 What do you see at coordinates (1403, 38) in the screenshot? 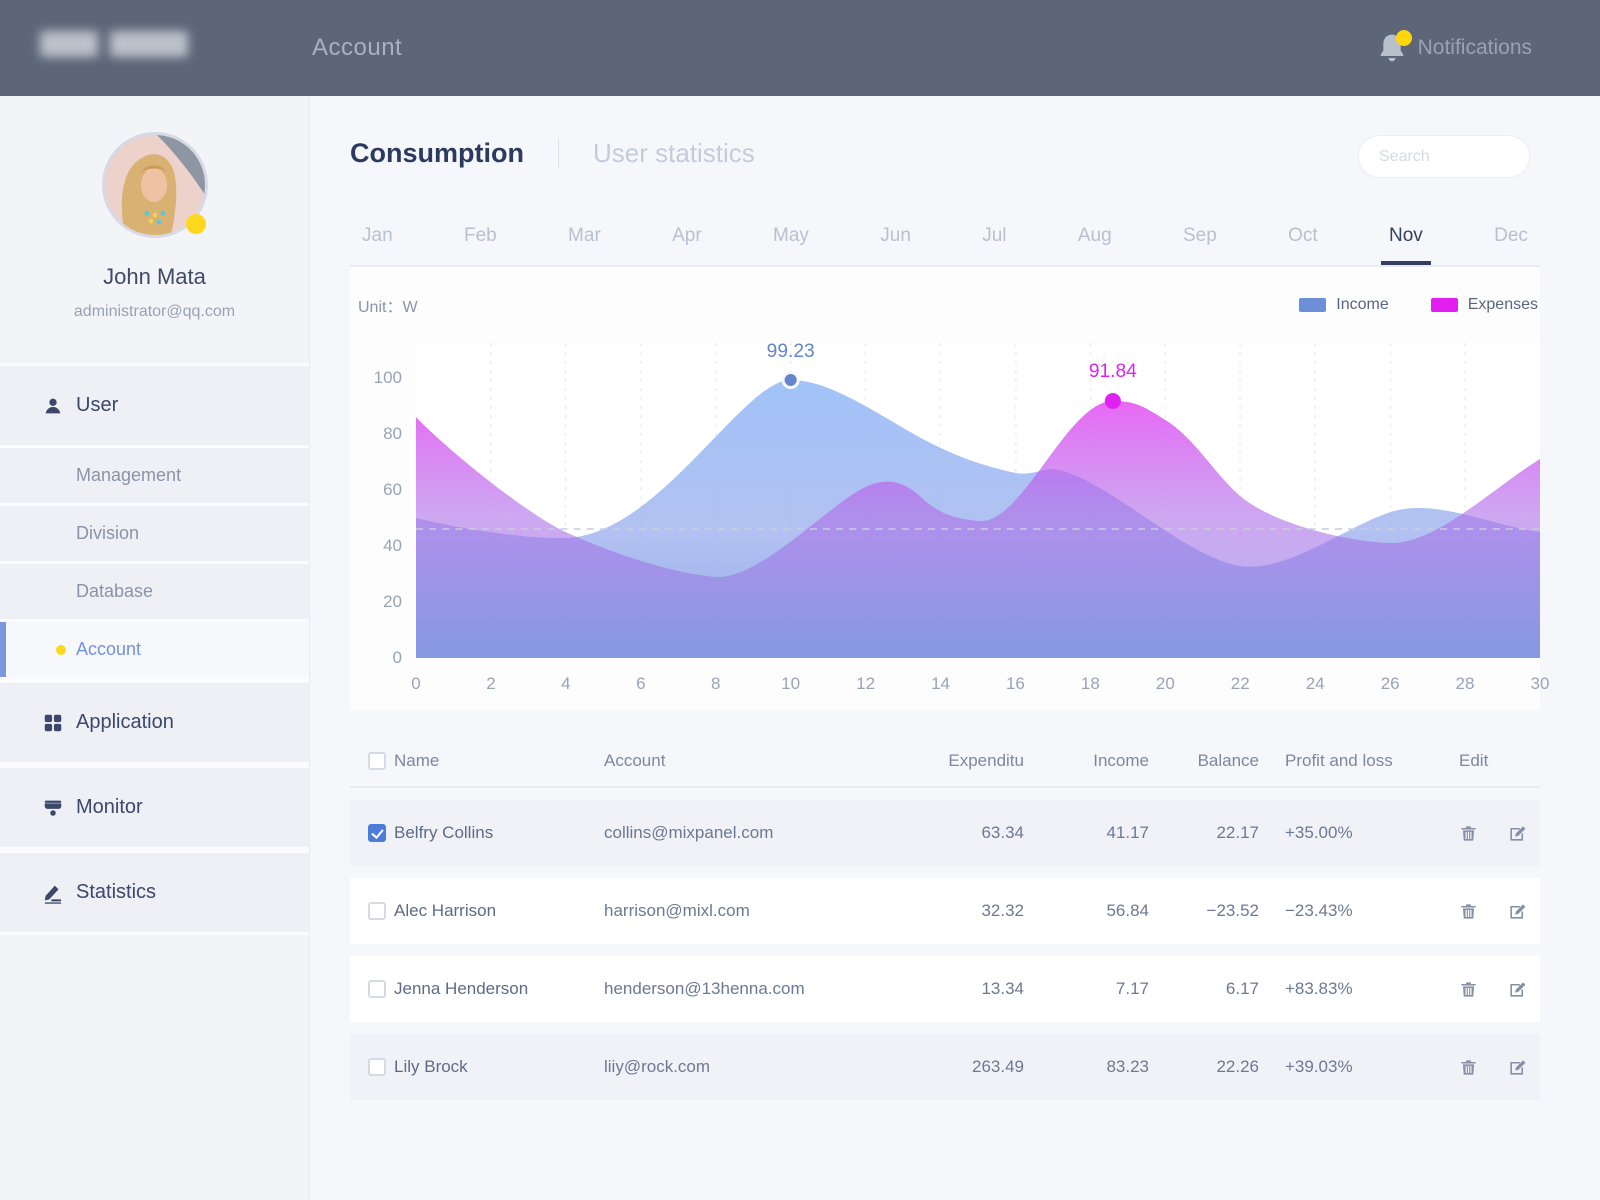
I see `notification-badge` at bounding box center [1403, 38].